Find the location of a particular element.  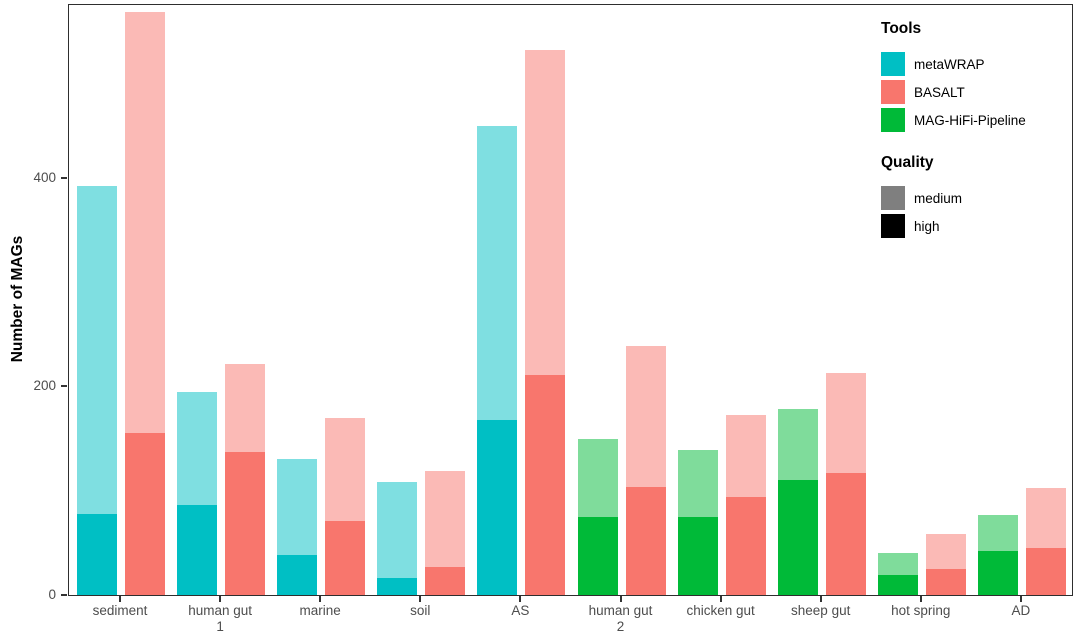

bar-marine-metaWRAP is located at coordinates (297, 527).